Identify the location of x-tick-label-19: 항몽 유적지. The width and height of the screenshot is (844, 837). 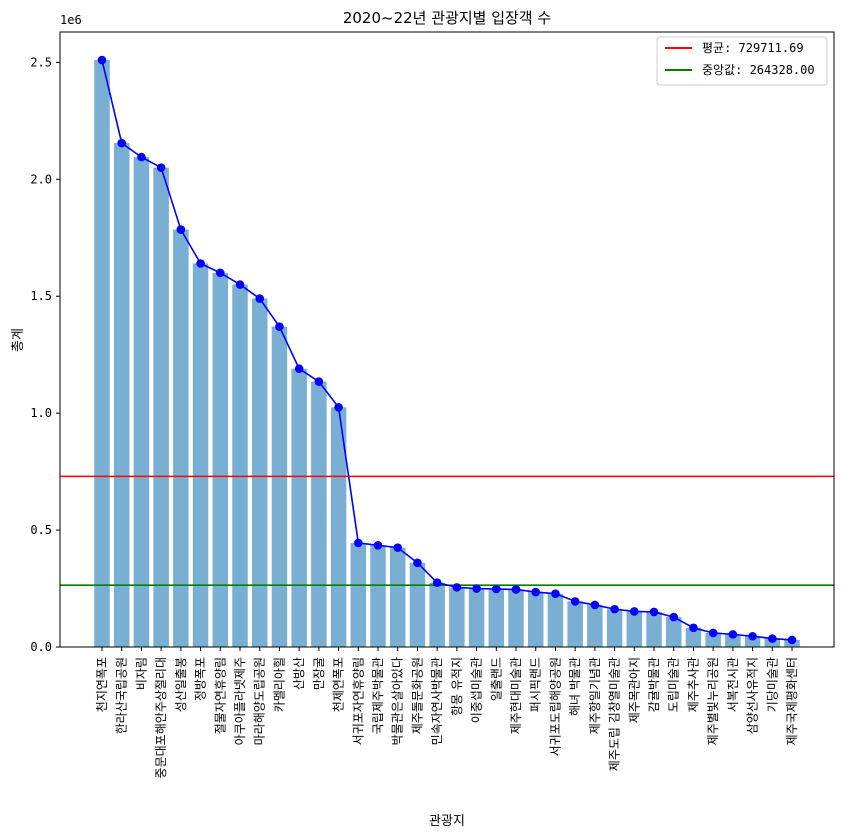
(457, 686).